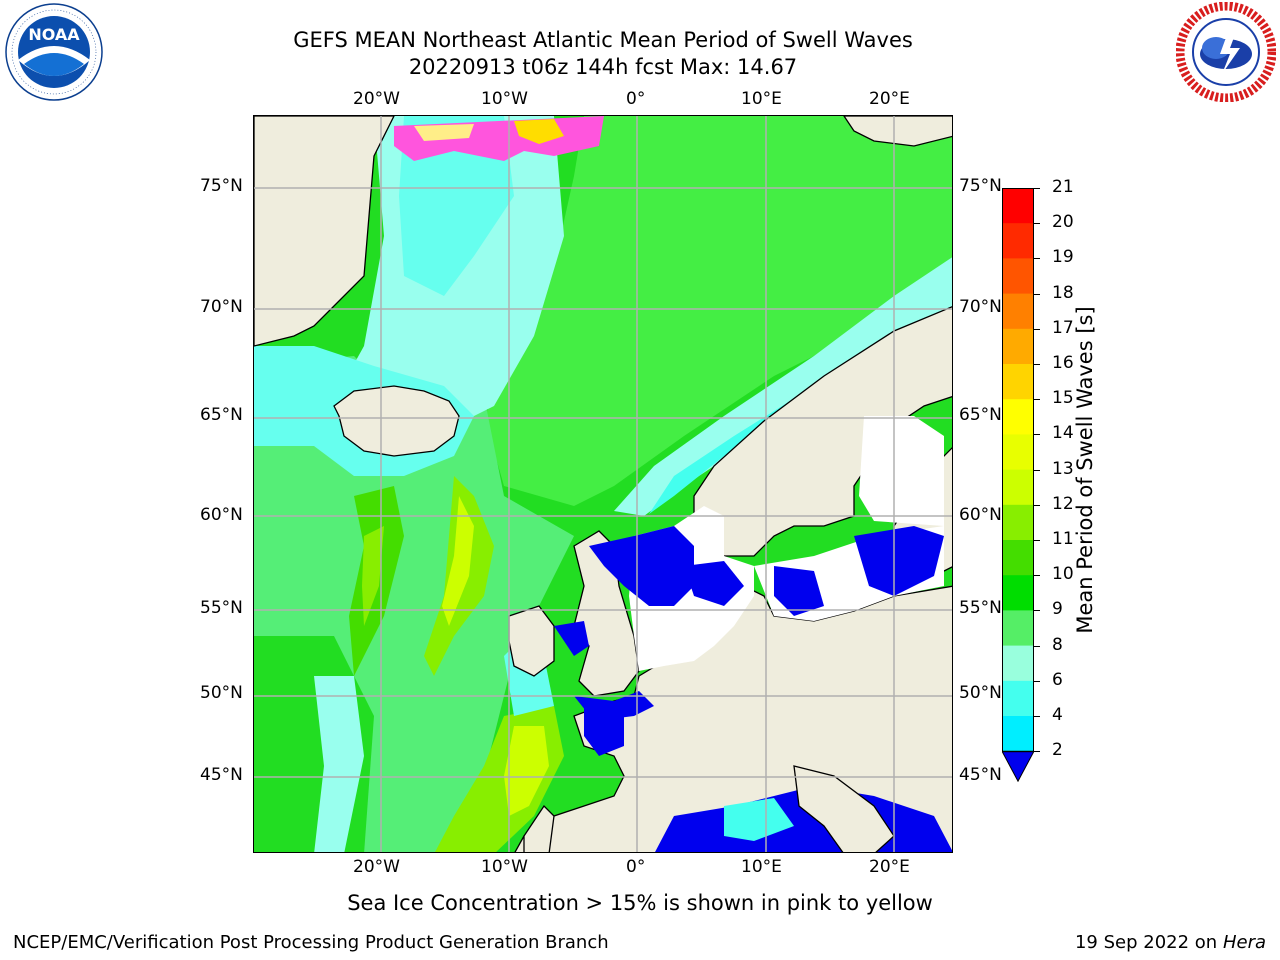 This screenshot has width=1280, height=960. Describe the element at coordinates (1063, 327) in the screenshot. I see `colorbar-tick-label: 17` at that location.